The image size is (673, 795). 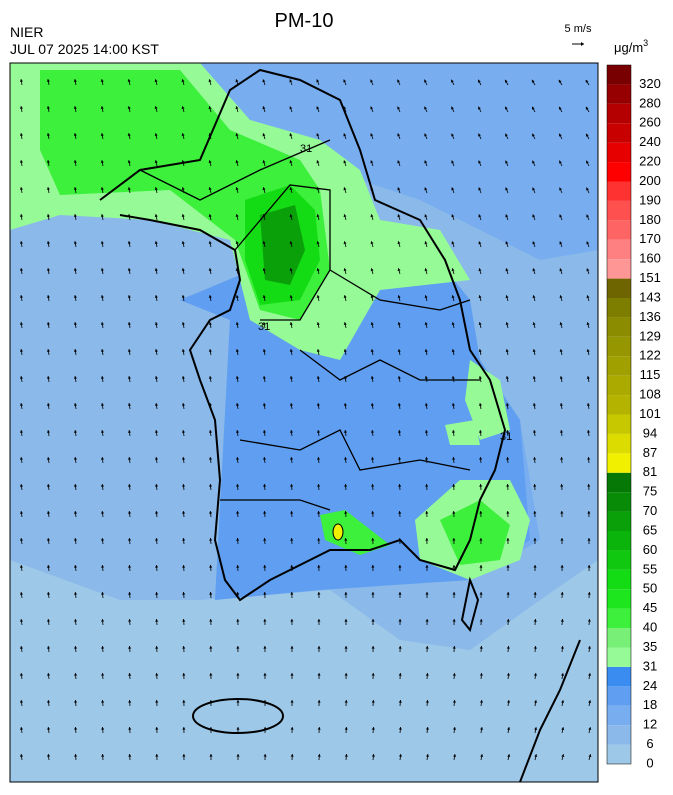 I want to click on colorbar-label: 81, so click(x=650, y=471).